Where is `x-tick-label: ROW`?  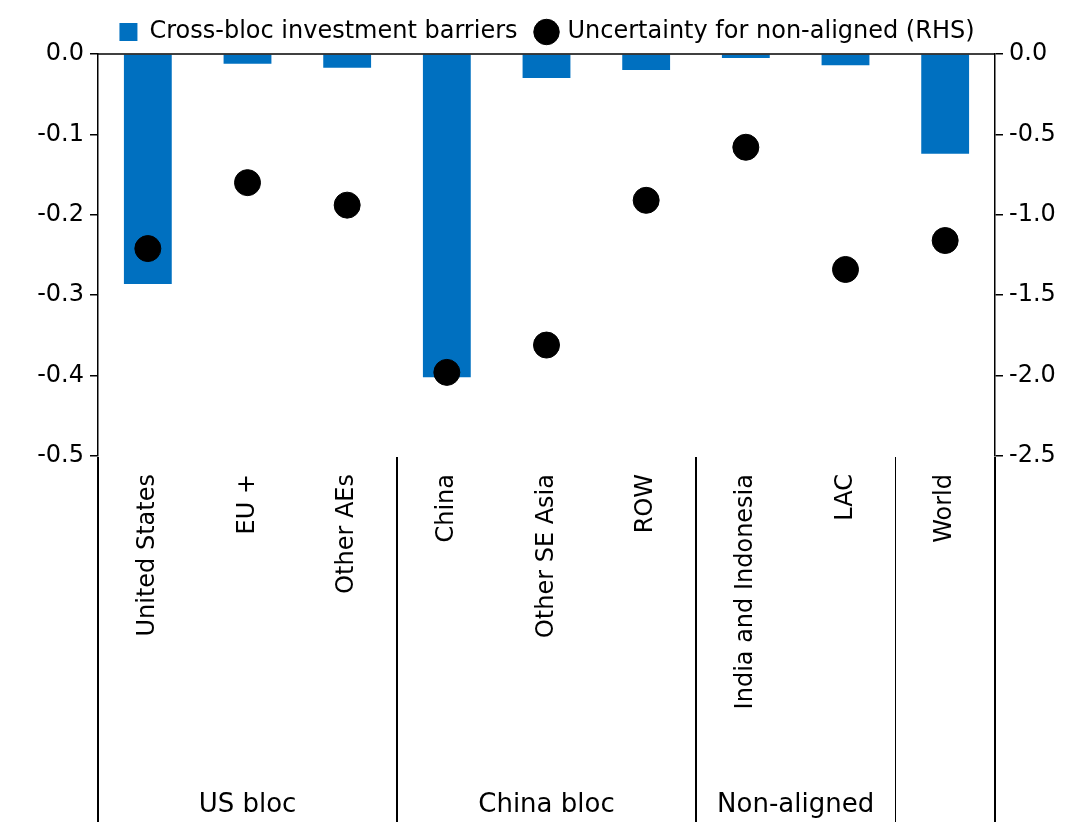
x-tick-label: ROW is located at coordinates (644, 504).